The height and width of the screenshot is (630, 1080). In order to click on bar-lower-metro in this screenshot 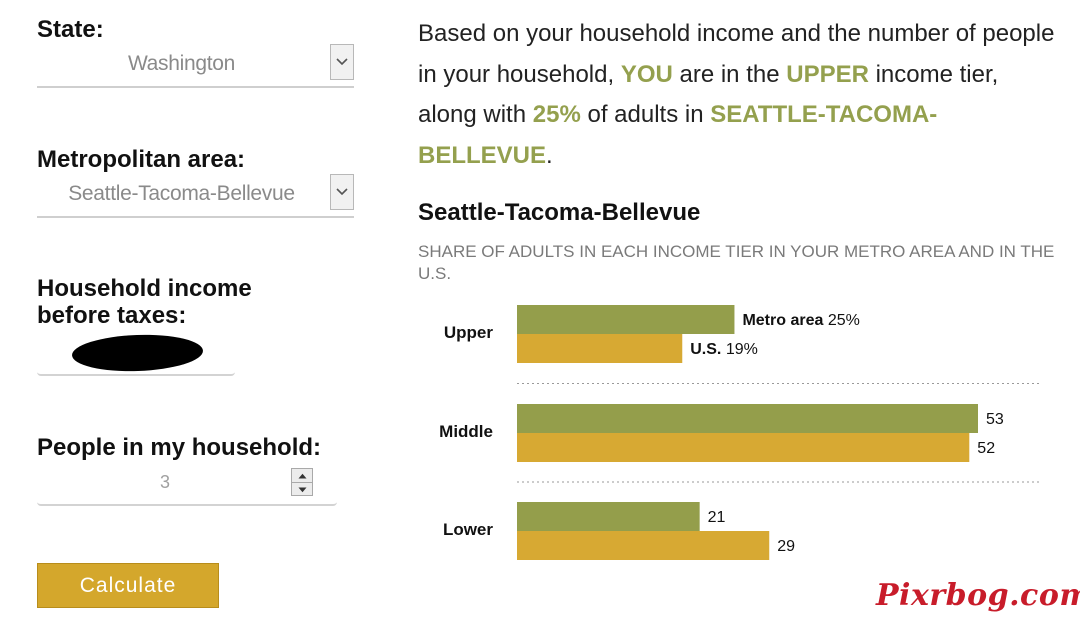, I will do `click(608, 516)`.